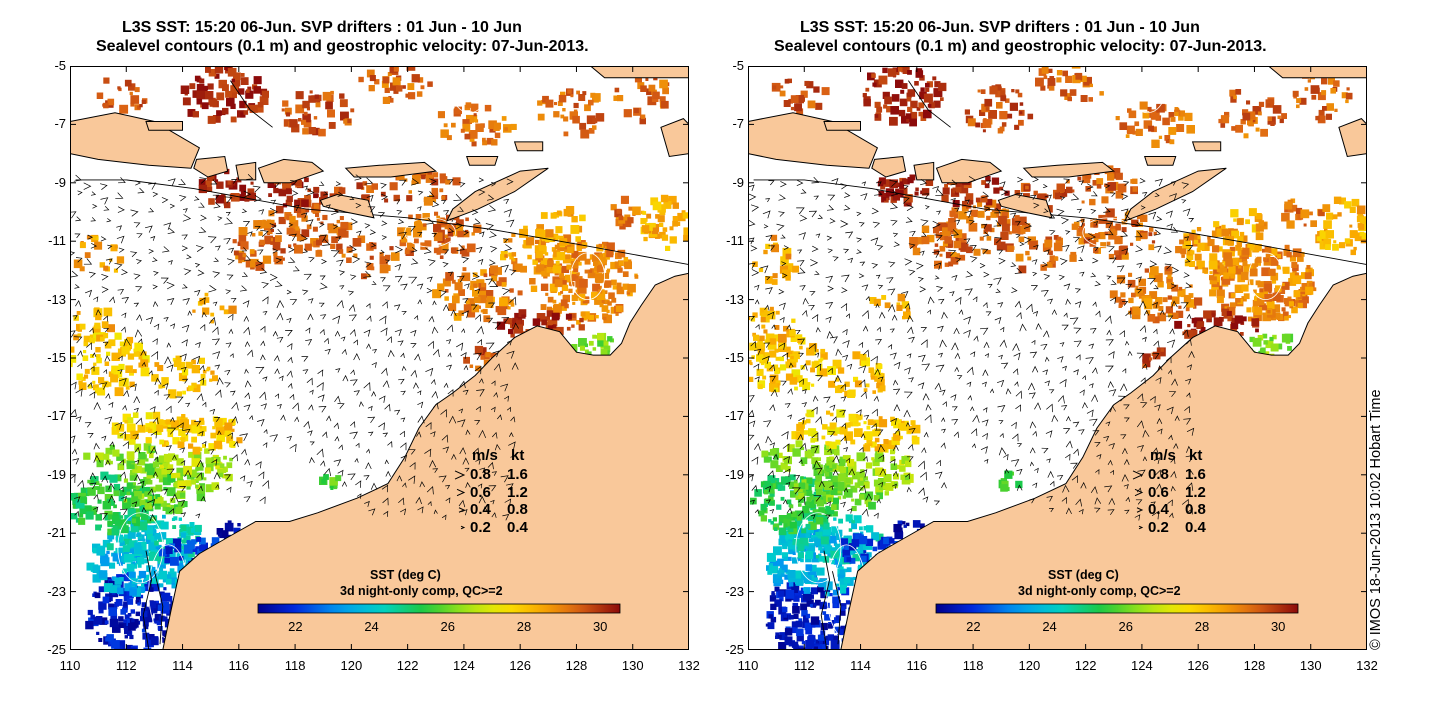 Image resolution: width=1440 pixels, height=720 pixels. I want to click on legend-speed-ms: 0.4, so click(480, 509).